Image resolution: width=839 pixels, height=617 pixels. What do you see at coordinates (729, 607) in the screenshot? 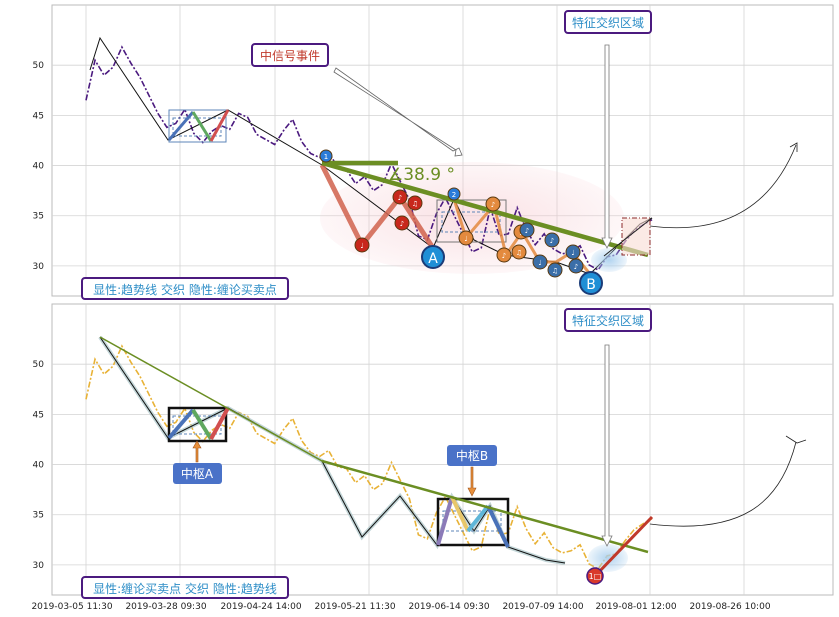
I see `x-tick-label: 2019-08-26 10:00` at bounding box center [729, 607].